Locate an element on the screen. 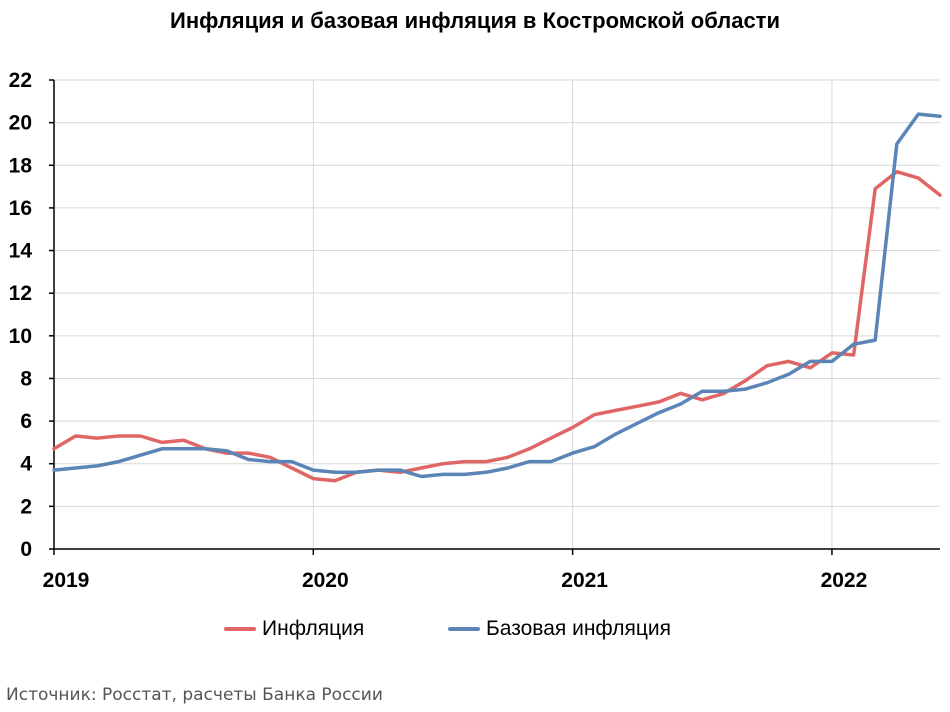 Image resolution: width=950 pixels, height=712 pixels. legend-item-core-inflation: Базовая инфляция is located at coordinates (559, 629).